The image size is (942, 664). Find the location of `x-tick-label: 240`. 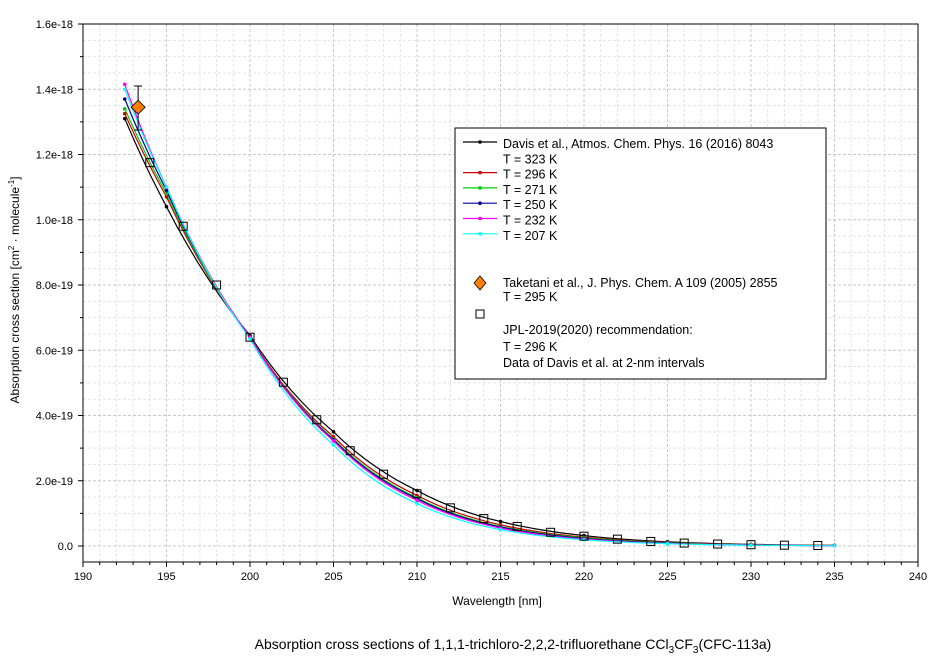

x-tick-label: 240 is located at coordinates (918, 577).